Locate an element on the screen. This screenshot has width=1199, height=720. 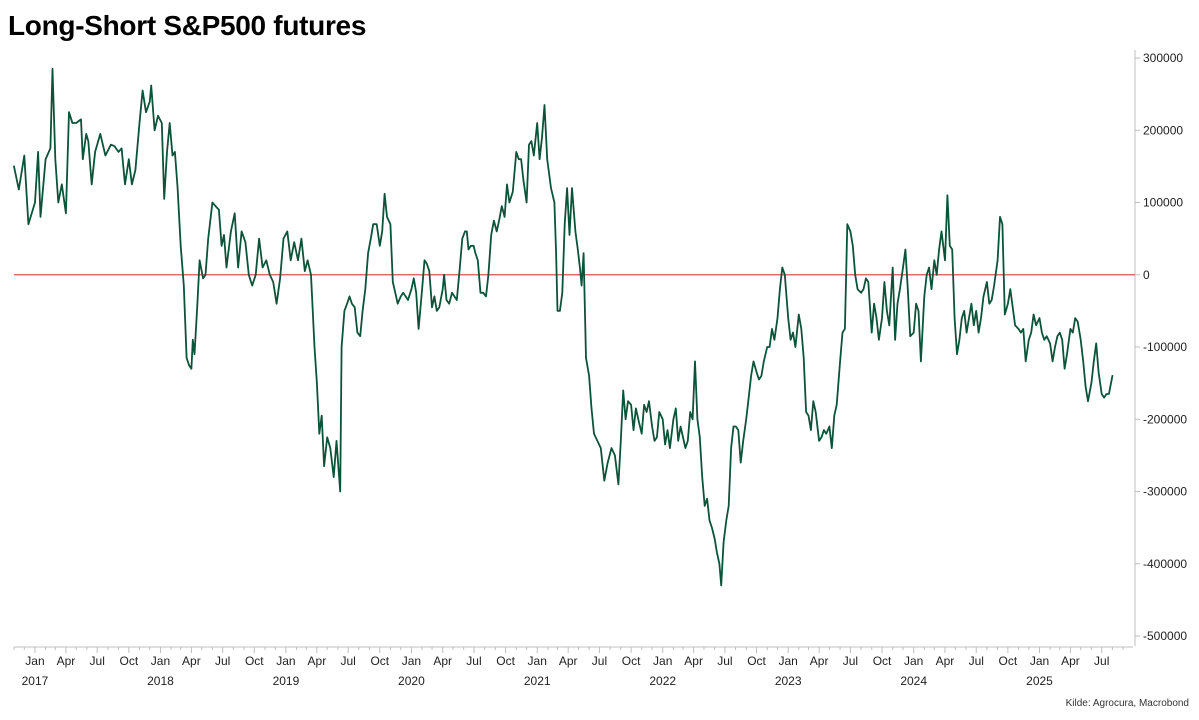
y-tick-label: -500000 is located at coordinates (1165, 636).